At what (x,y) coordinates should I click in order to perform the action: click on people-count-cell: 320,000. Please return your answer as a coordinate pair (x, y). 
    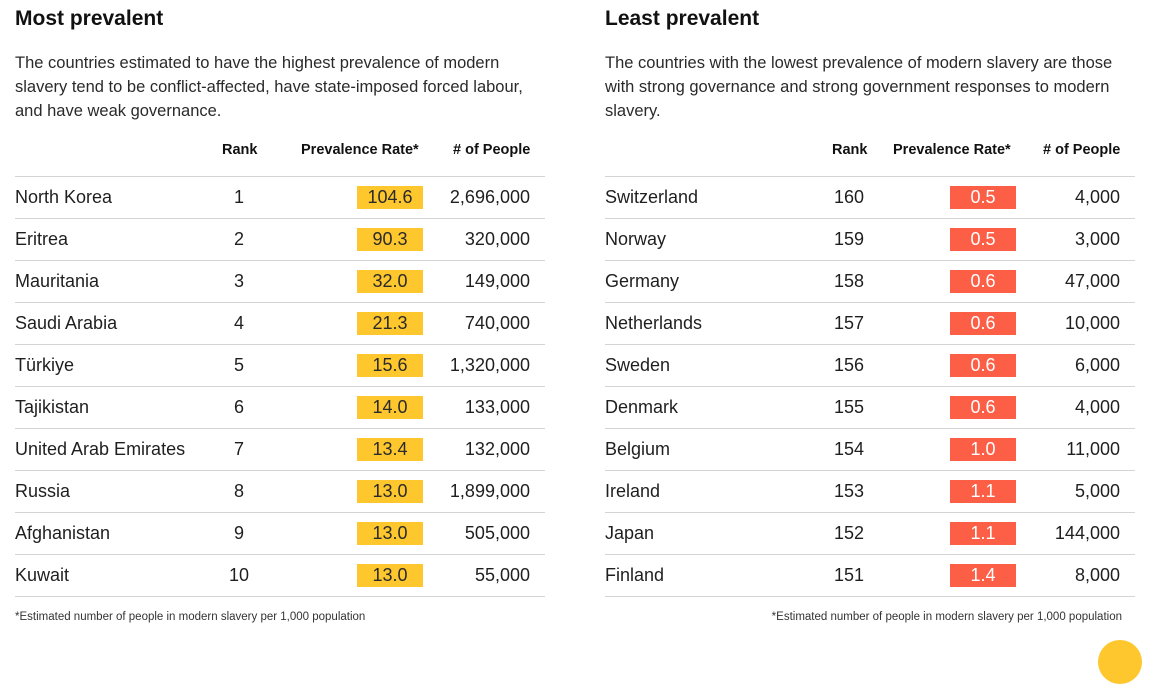
    Looking at the image, I should click on (497, 239).